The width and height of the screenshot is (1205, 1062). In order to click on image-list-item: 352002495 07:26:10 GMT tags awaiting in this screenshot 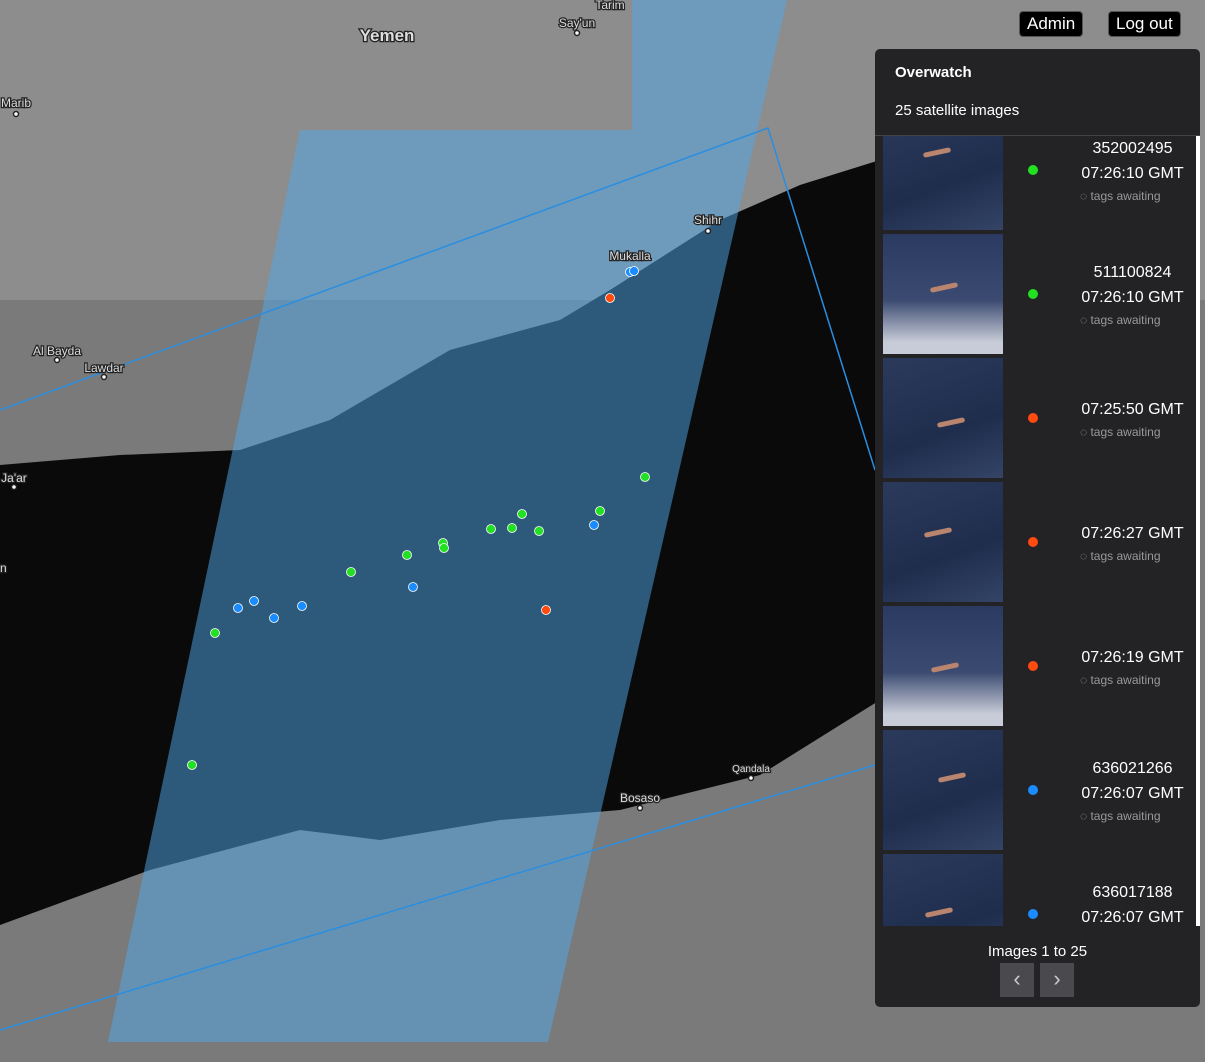, I will do `click(1033, 183)`.